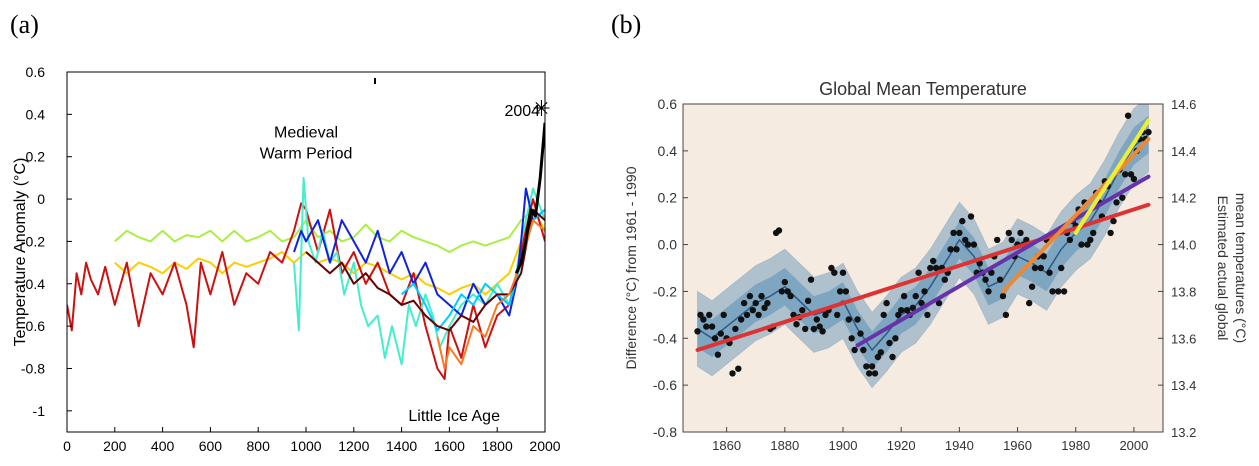 The width and height of the screenshot is (1259, 466). What do you see at coordinates (1183, 432) in the screenshot?
I see `y2-tick-label: 13.2` at bounding box center [1183, 432].